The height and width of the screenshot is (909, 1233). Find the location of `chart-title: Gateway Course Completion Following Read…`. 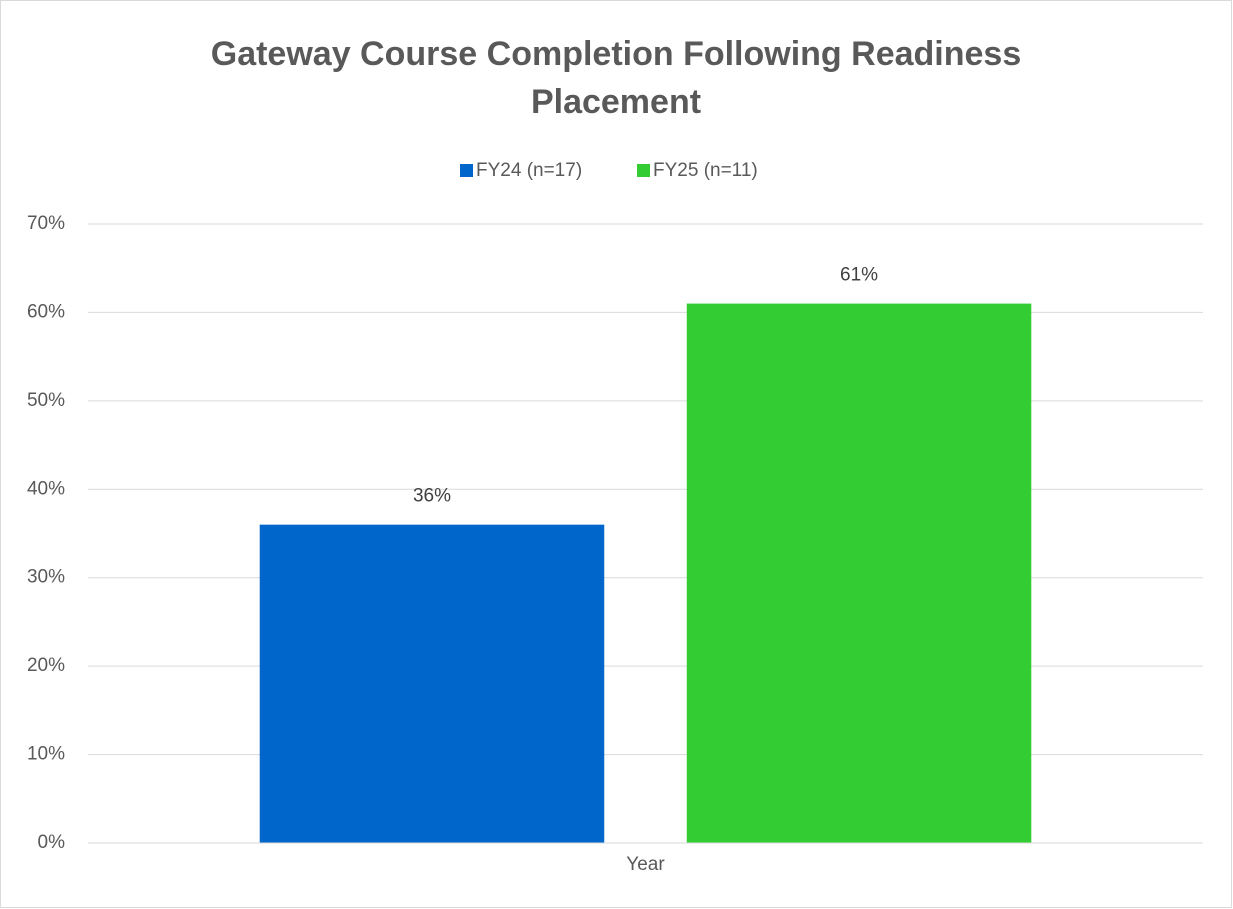

chart-title: Gateway Course Completion Following Read… is located at coordinates (616, 78).